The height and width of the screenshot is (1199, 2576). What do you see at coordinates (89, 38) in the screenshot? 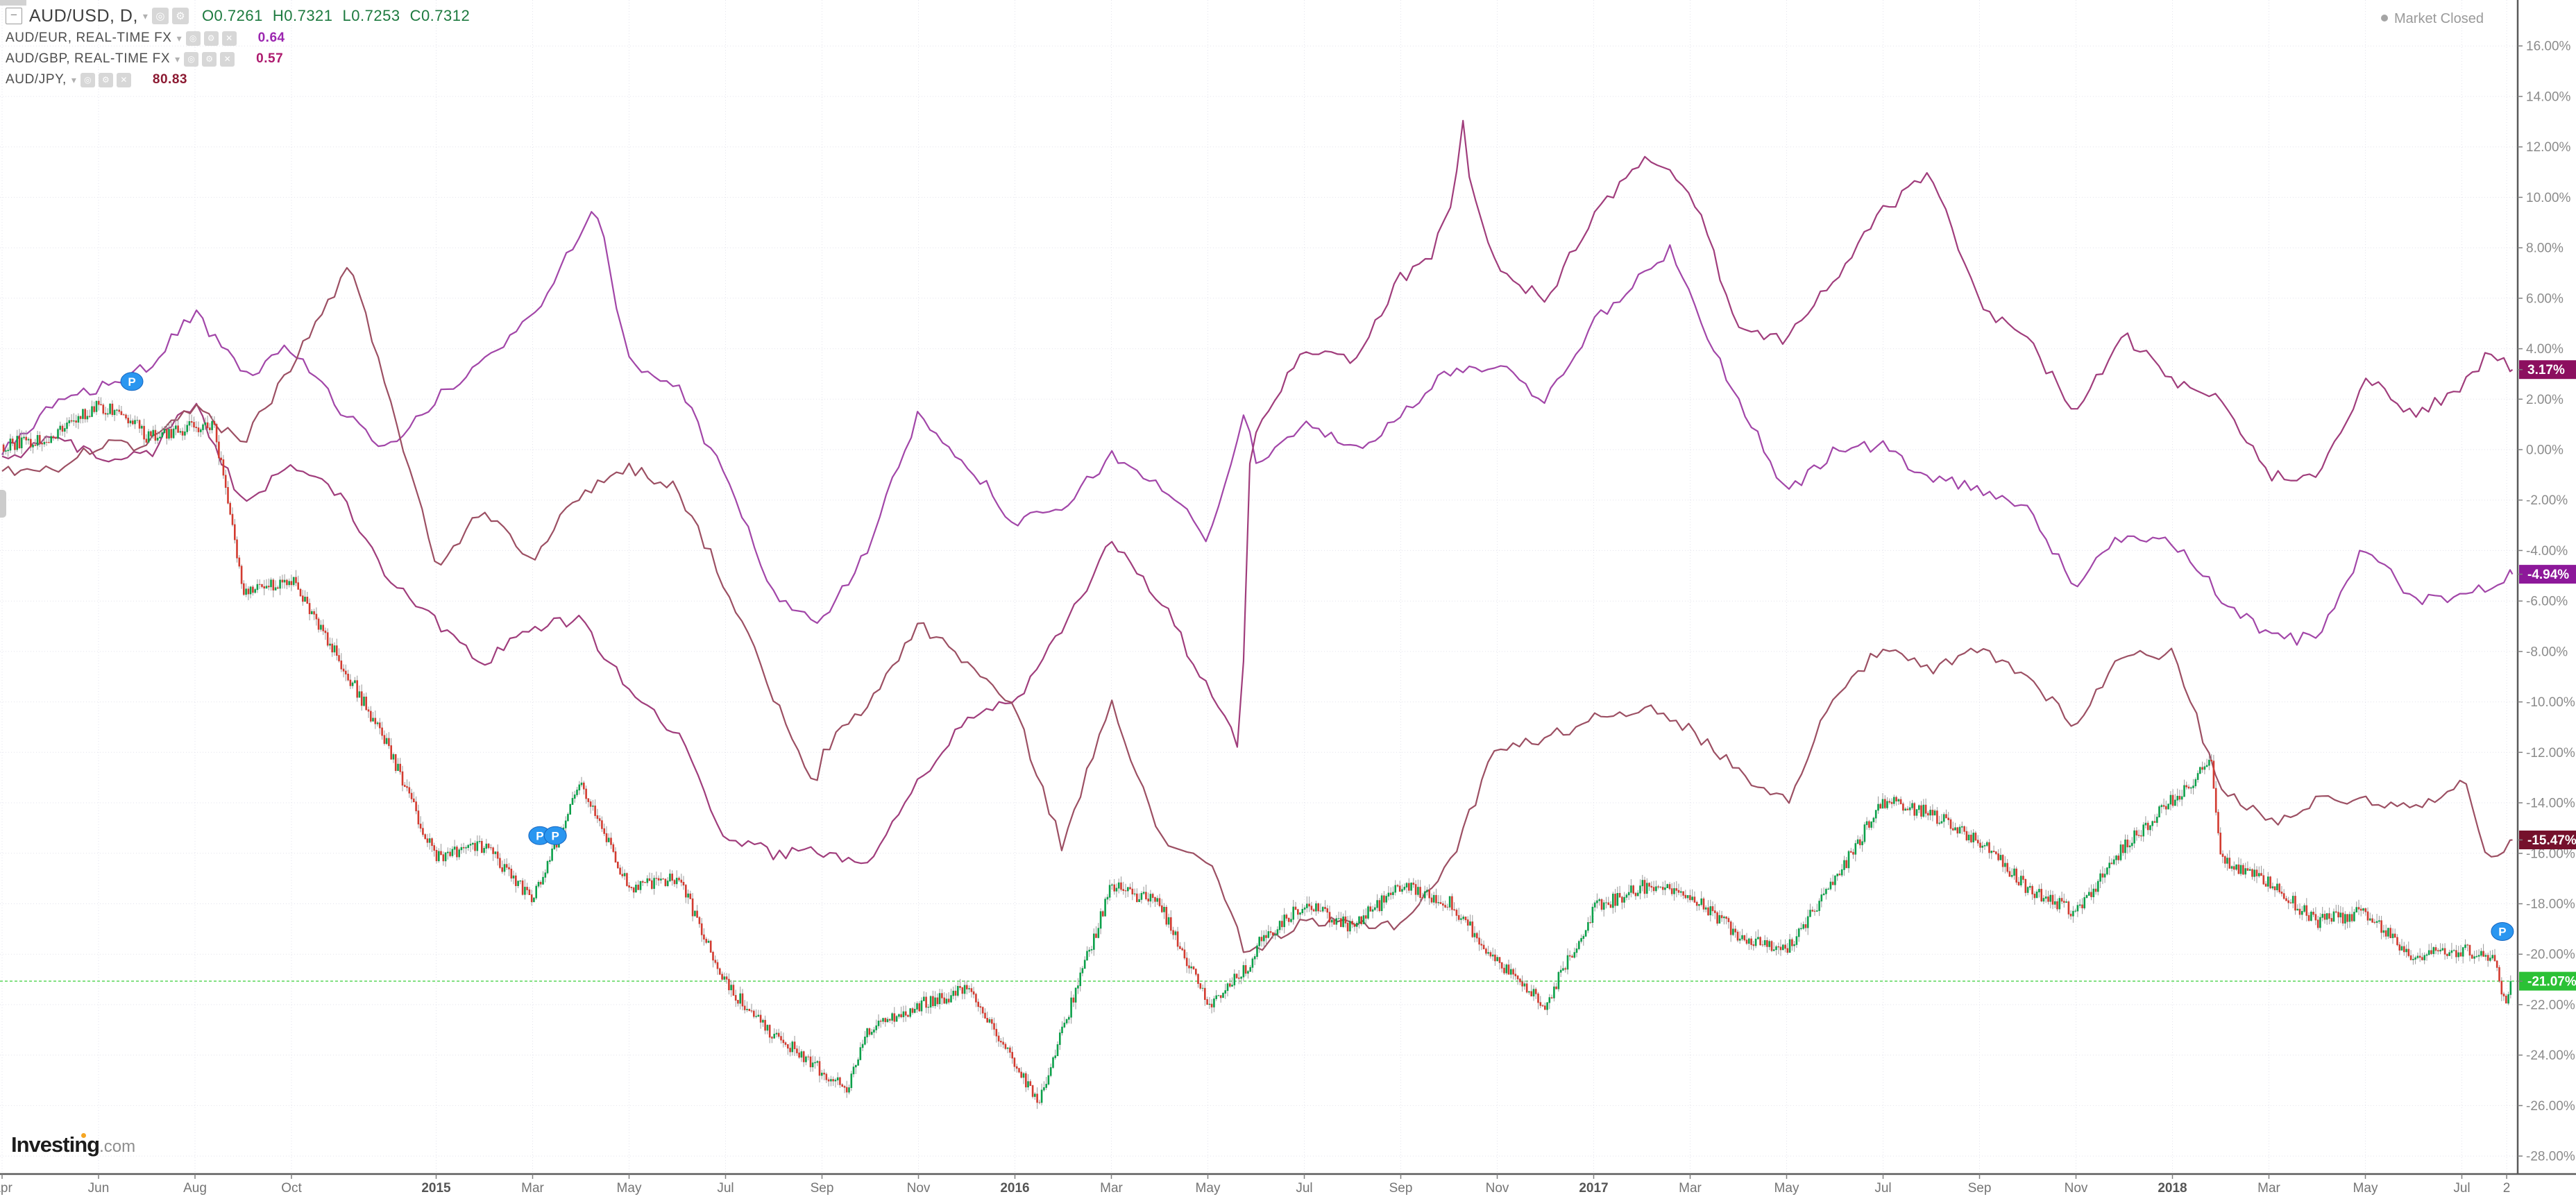
I see `series-label: AUD/EUR, REAL-TIME FX` at bounding box center [89, 38].